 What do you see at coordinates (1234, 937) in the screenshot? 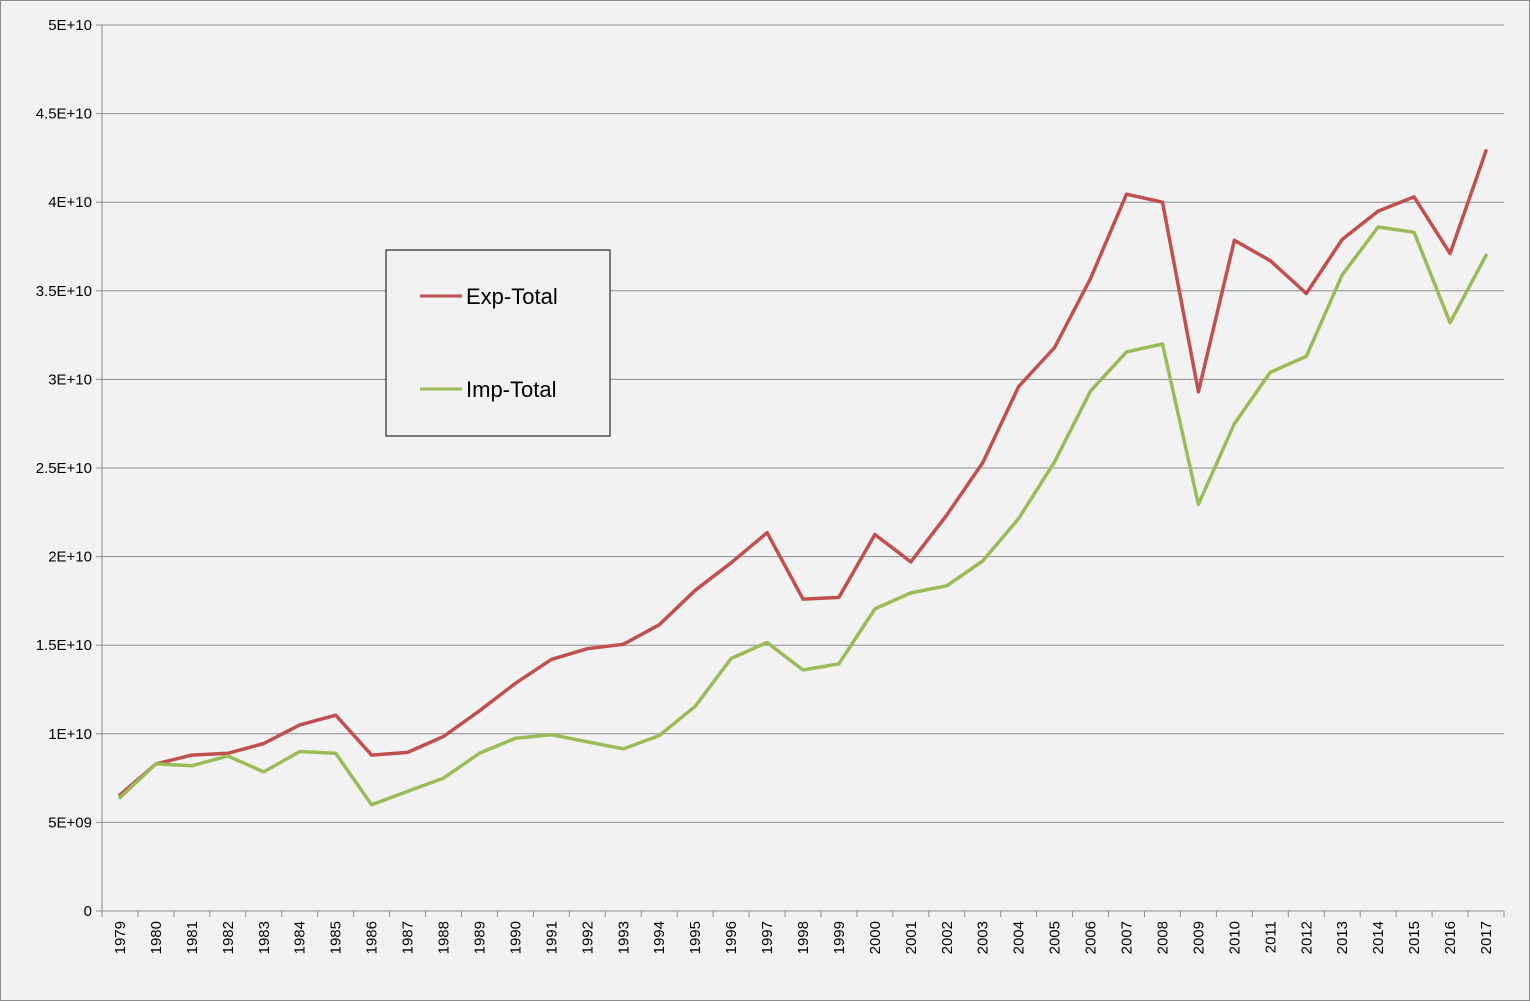
I see `x-tick-label: 2010` at bounding box center [1234, 937].